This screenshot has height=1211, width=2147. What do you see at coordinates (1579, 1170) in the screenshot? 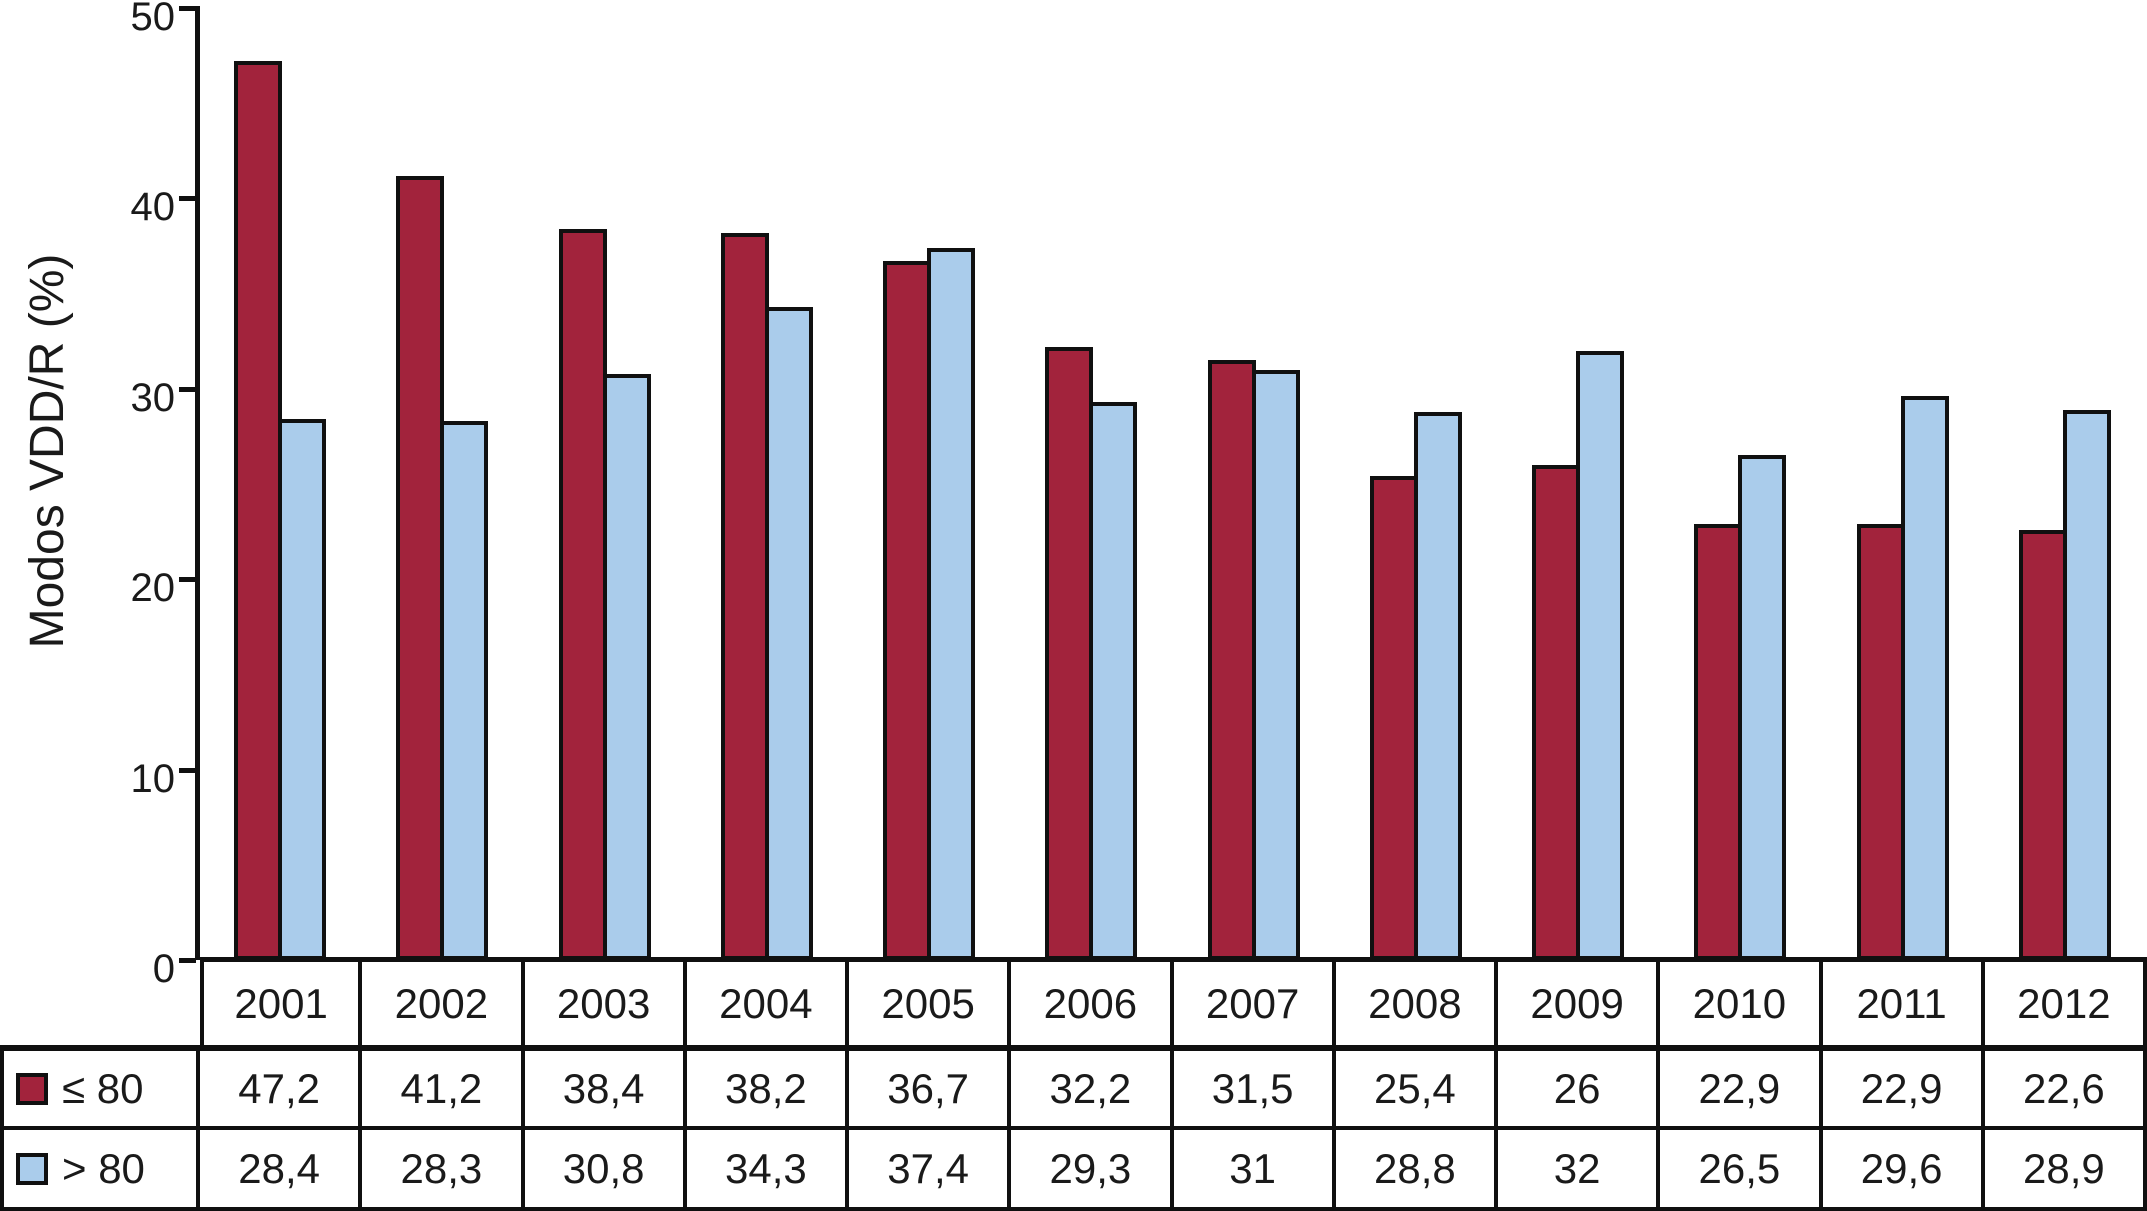
I see `value-gt80-2009: 32` at bounding box center [1579, 1170].